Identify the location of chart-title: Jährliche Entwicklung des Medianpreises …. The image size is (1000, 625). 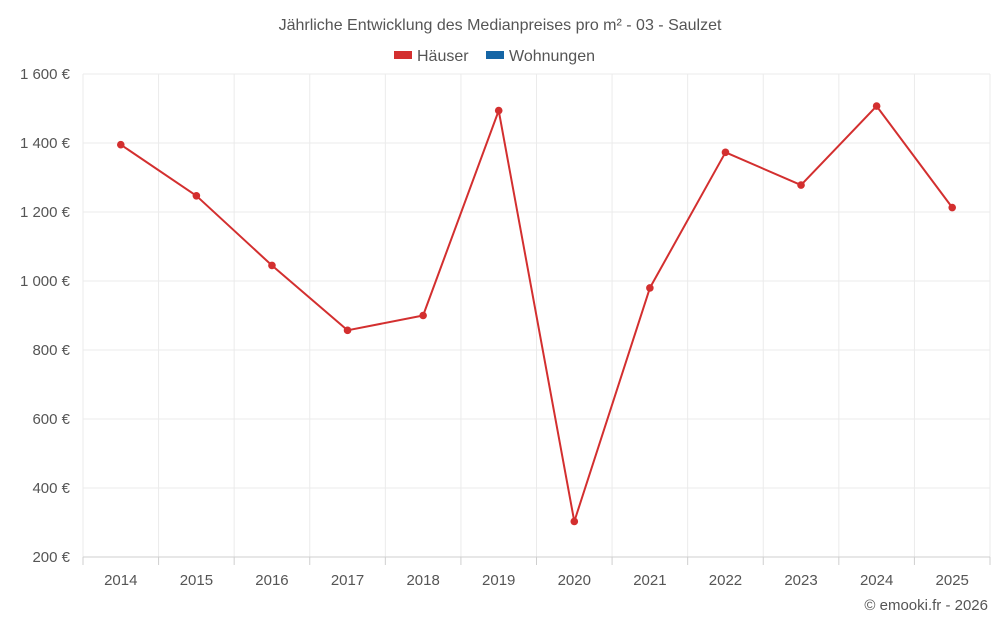
(500, 25).